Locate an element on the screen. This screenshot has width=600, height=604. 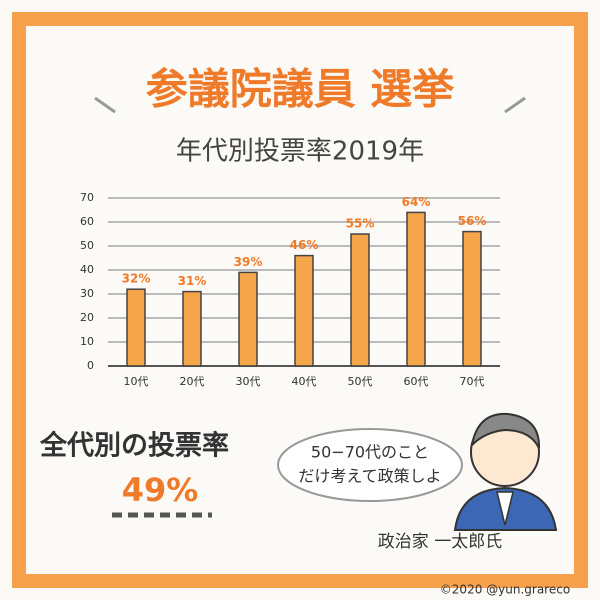
value-label: 64% is located at coordinates (416, 202).